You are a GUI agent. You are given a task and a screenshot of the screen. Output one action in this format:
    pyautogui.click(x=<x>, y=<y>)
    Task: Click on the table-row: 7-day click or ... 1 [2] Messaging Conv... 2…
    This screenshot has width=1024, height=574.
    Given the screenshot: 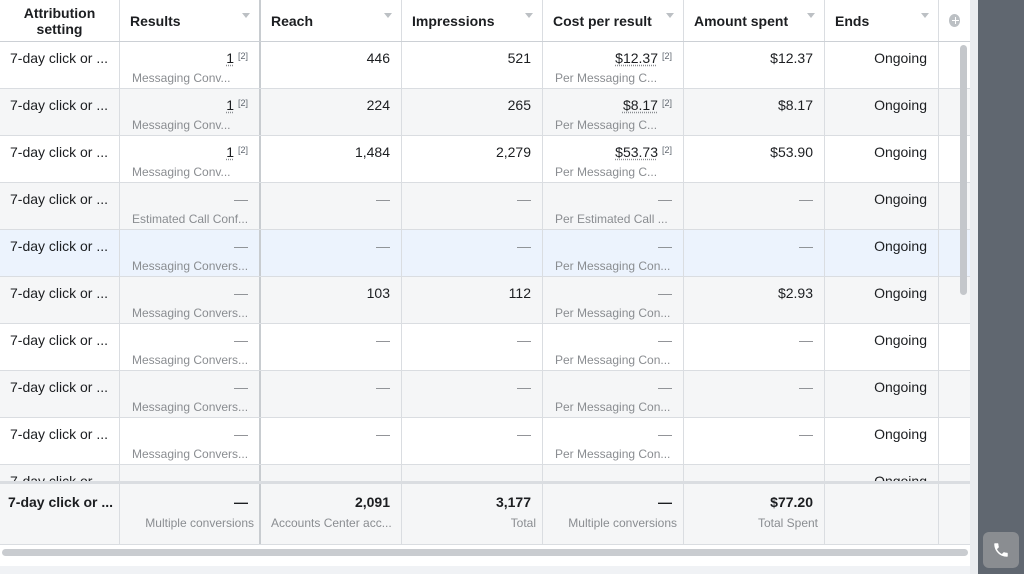 What is the action you would take?
    pyautogui.click(x=485, y=112)
    